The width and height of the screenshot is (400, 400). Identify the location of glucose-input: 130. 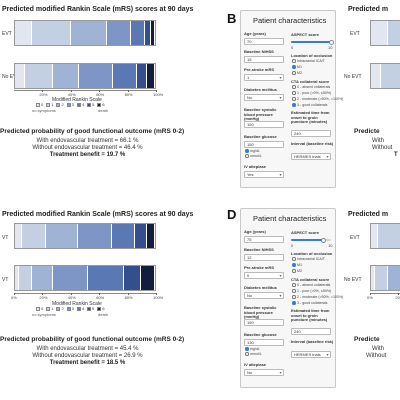
(264, 342).